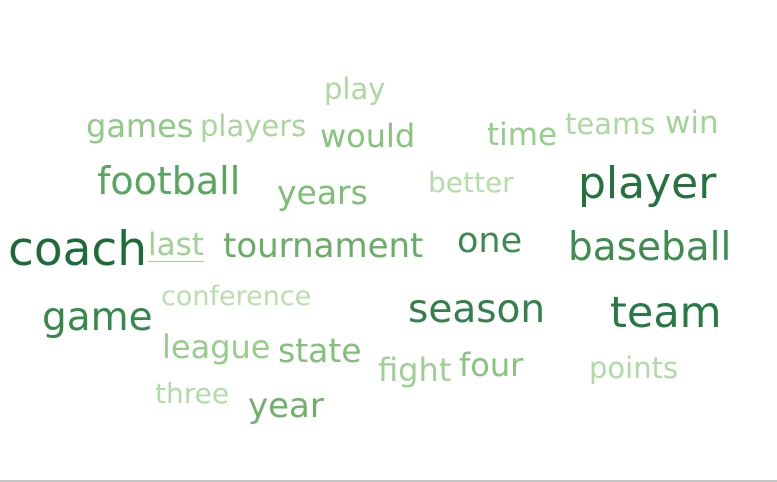 The width and height of the screenshot is (777, 482). Describe the element at coordinates (78, 249) in the screenshot. I see `word-coach: coach` at that location.